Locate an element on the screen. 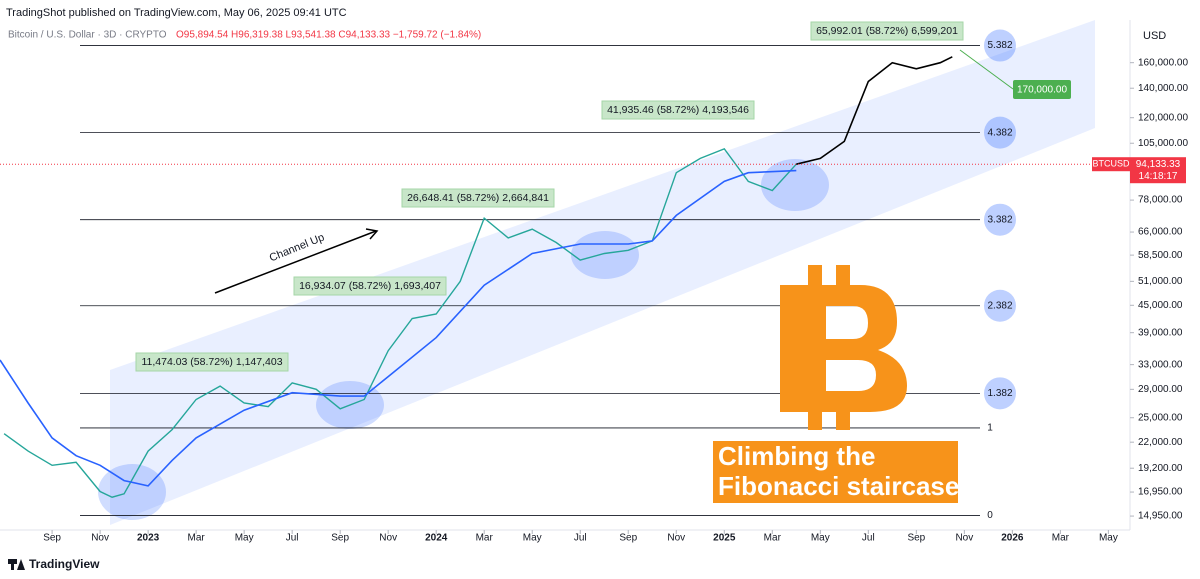  fib-label: 5.382 is located at coordinates (999, 45).